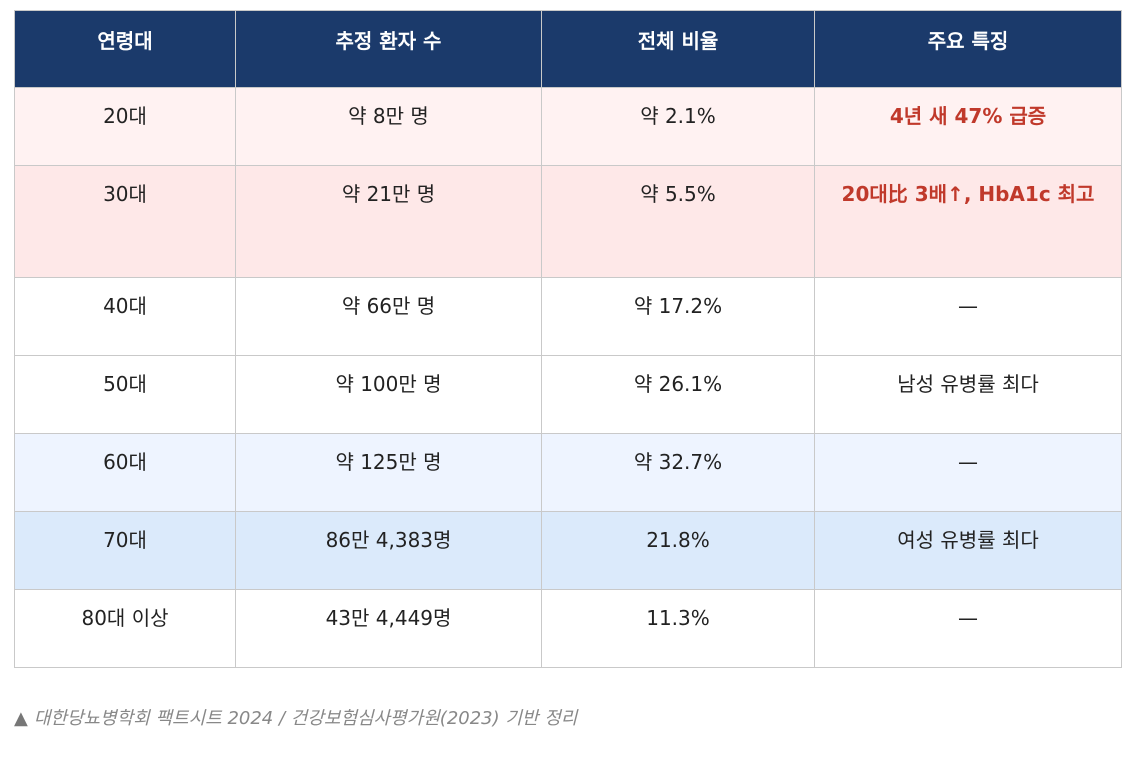  I want to click on cell-ratio: 약 2.1%, so click(678, 126).